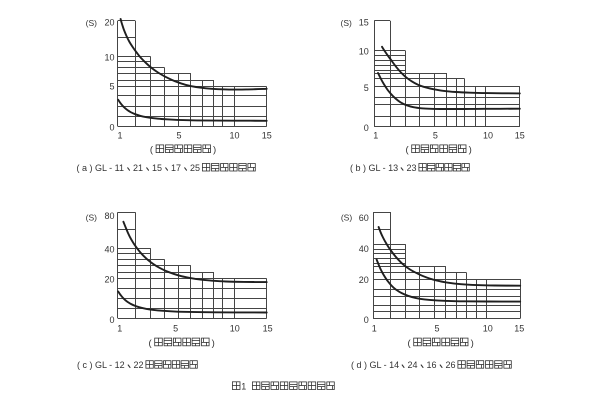 The image size is (600, 405). What do you see at coordinates (412, 168) in the screenshot?
I see `svg-text: 23` at bounding box center [412, 168].